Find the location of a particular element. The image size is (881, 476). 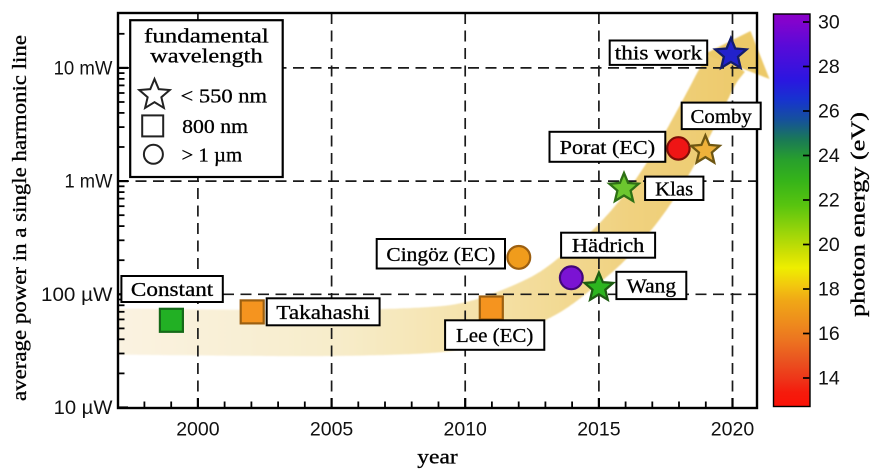

svg-text: 2005 is located at coordinates (332, 430).